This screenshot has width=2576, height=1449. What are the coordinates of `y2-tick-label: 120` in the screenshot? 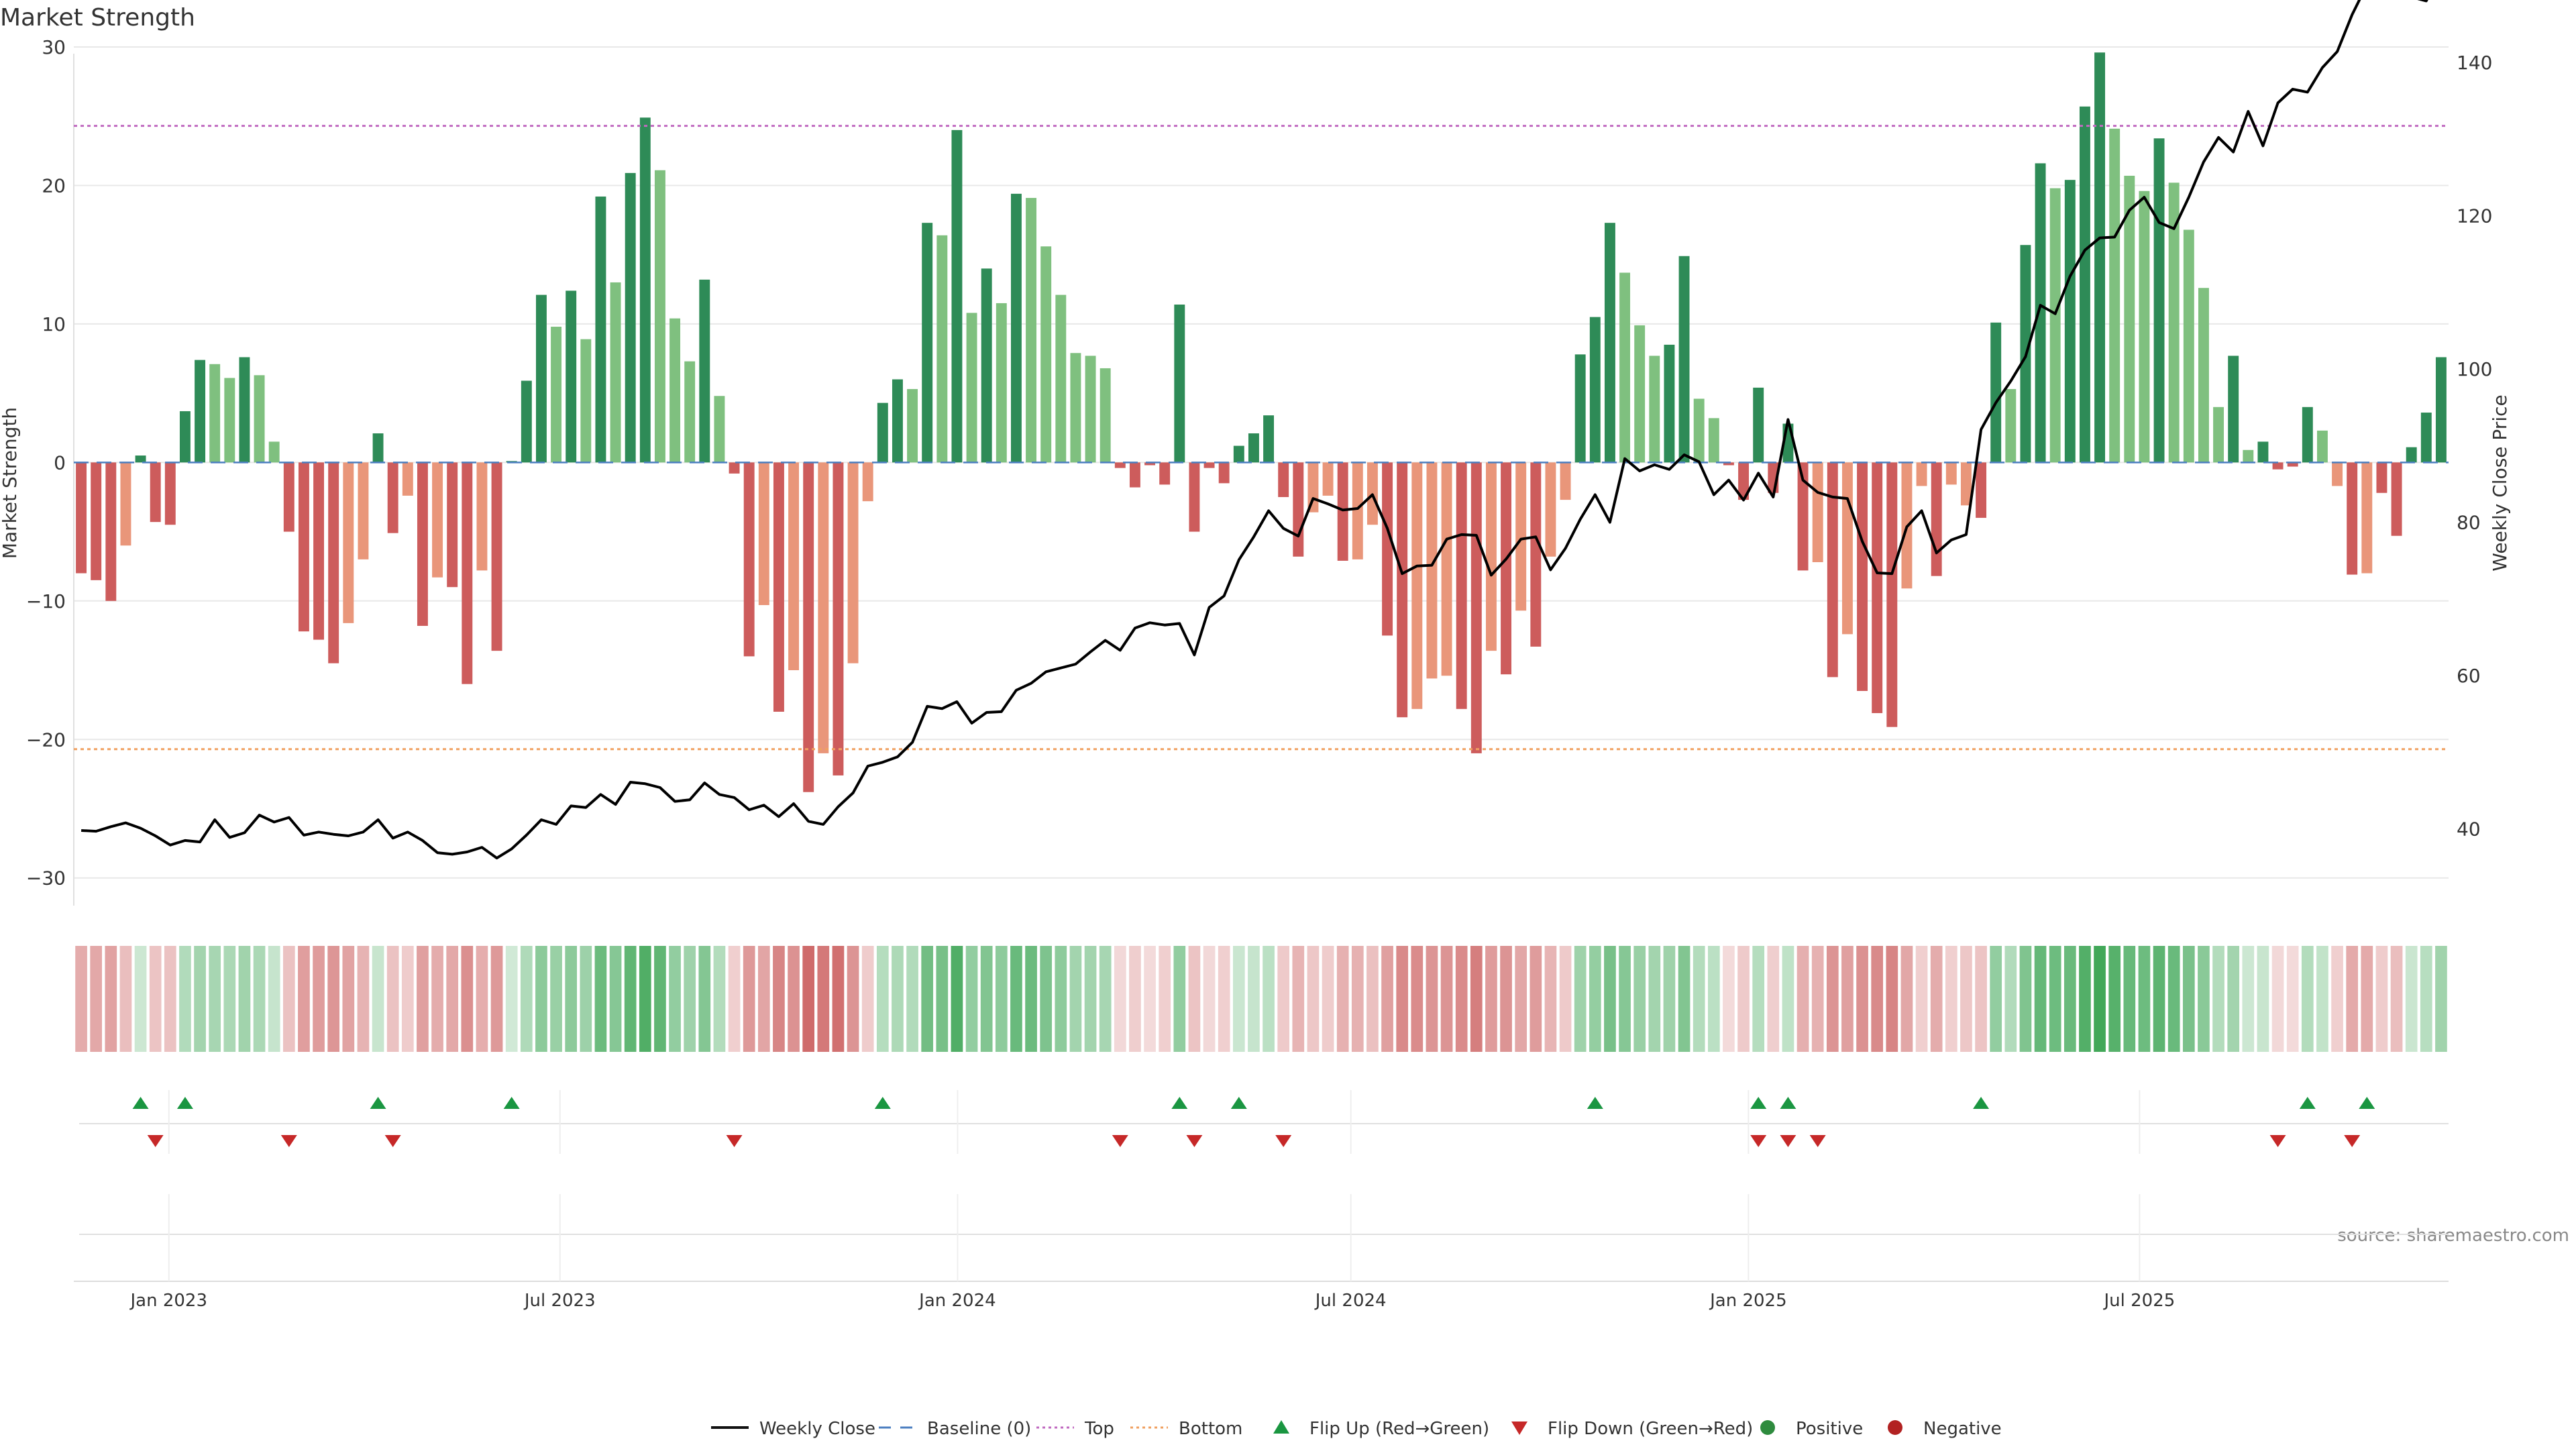 It's located at (2474, 216).